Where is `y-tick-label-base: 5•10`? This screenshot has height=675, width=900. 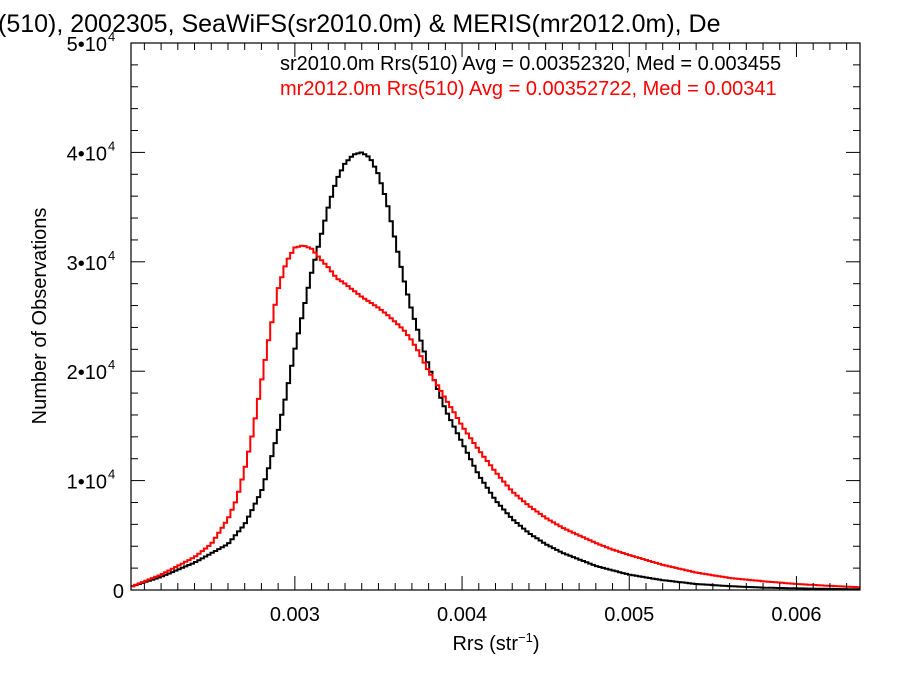 y-tick-label-base: 5•10 is located at coordinates (87, 45).